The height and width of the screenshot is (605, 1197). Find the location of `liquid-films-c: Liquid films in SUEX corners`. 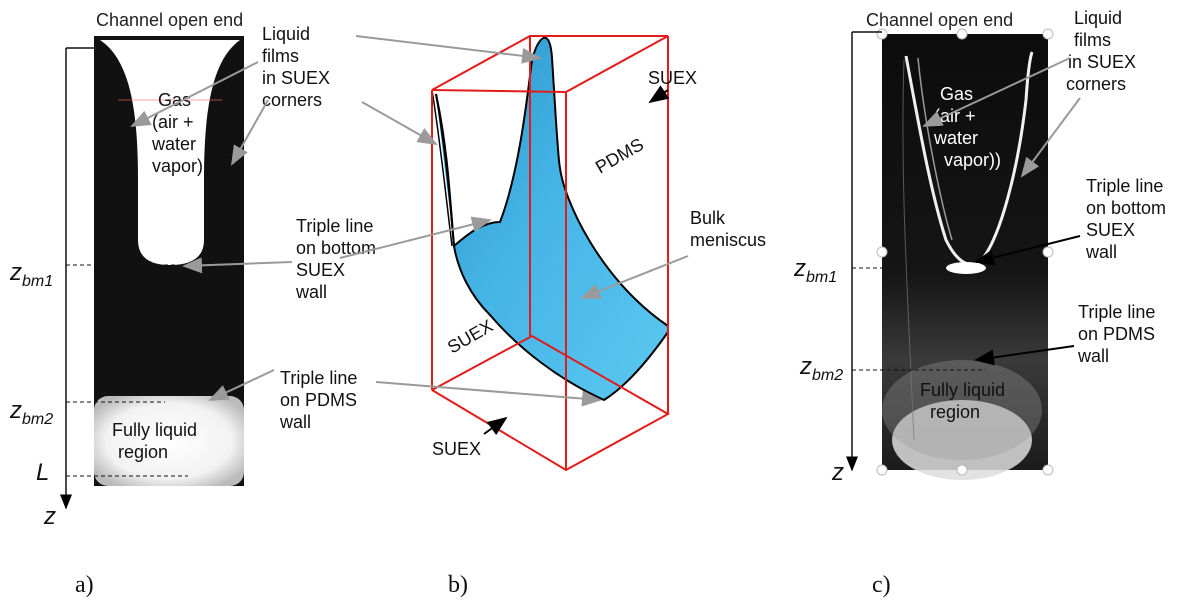

liquid-films-c: Liquid films in SUEX corners is located at coordinates (1103, 51).